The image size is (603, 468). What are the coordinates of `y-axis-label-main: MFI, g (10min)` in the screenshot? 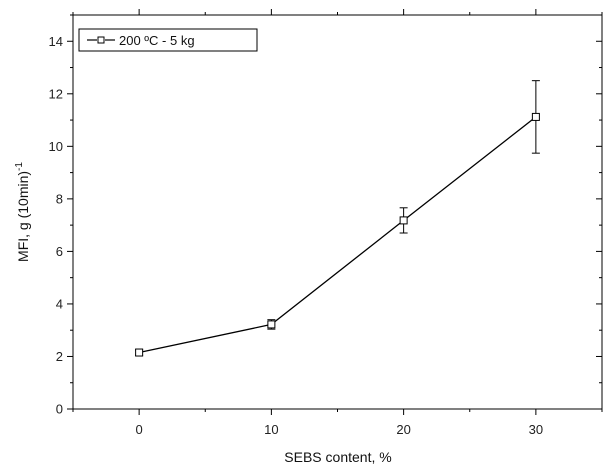 It's located at (23, 216).